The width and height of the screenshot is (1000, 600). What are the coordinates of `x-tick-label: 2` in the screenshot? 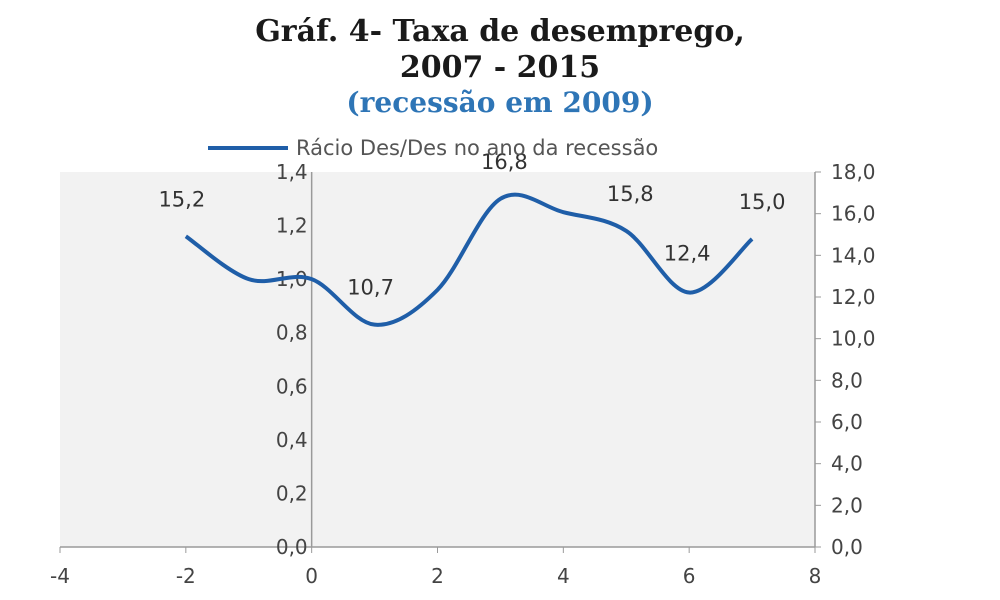 It's located at (437, 576).